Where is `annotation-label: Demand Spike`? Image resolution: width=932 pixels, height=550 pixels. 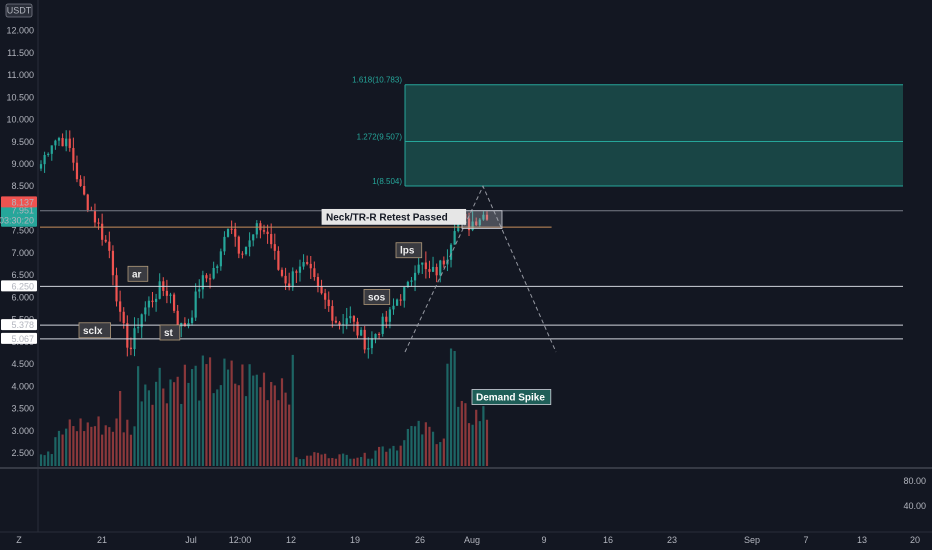 annotation-label: Demand Spike is located at coordinates (510, 398).